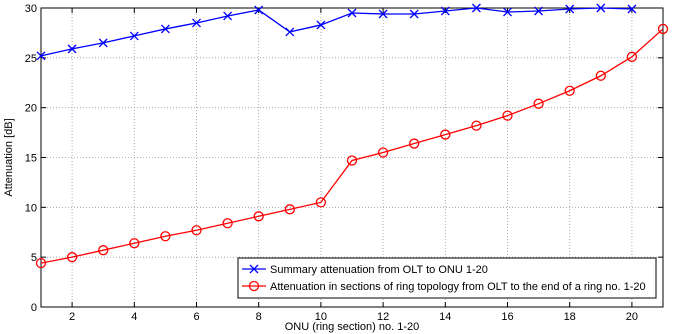  I want to click on series-line, so click(336, 32).